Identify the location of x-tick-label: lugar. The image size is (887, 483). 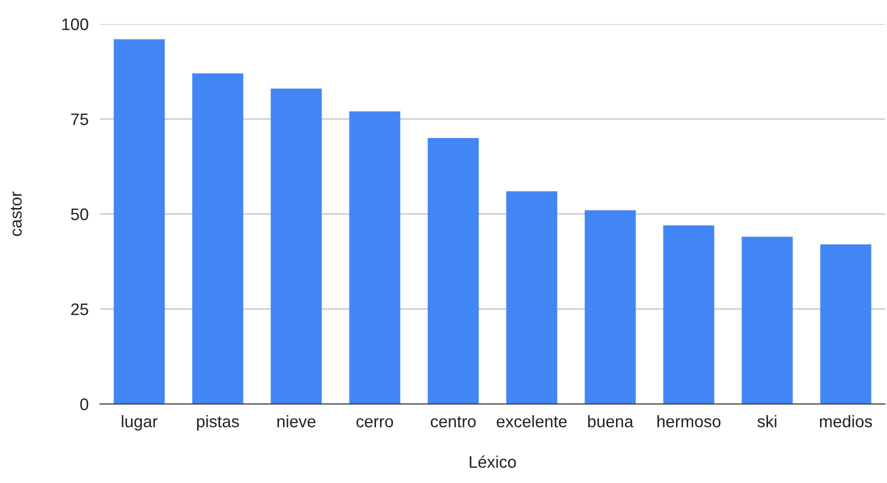
(140, 423).